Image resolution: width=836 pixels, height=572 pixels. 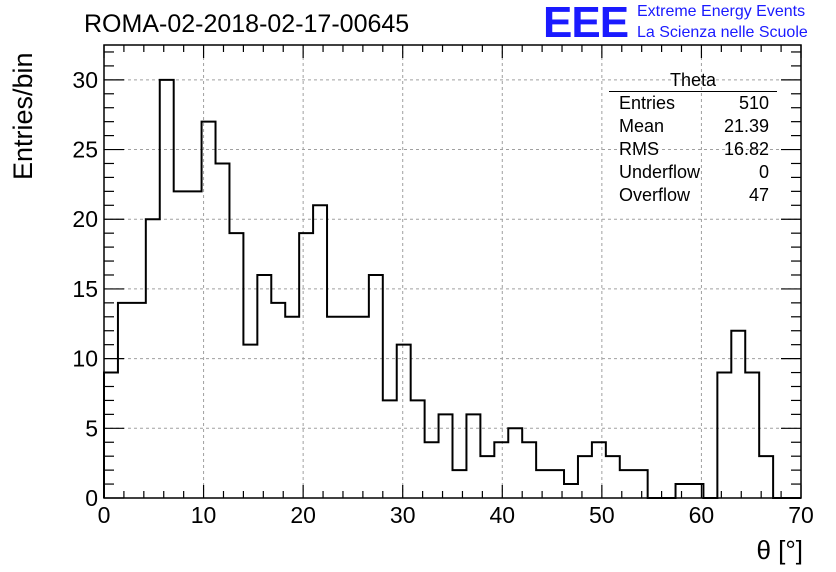 What do you see at coordinates (647, 103) in the screenshot?
I see `stats-key: Entries` at bounding box center [647, 103].